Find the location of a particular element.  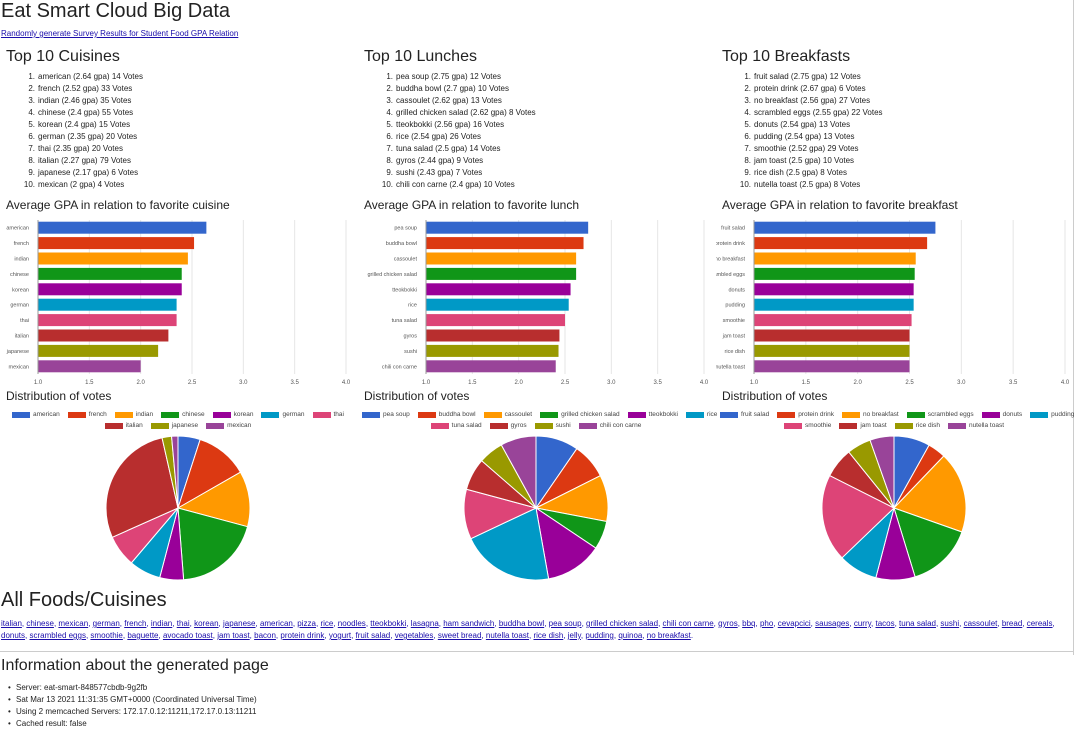

legend-item: protein drink is located at coordinates (805, 414).